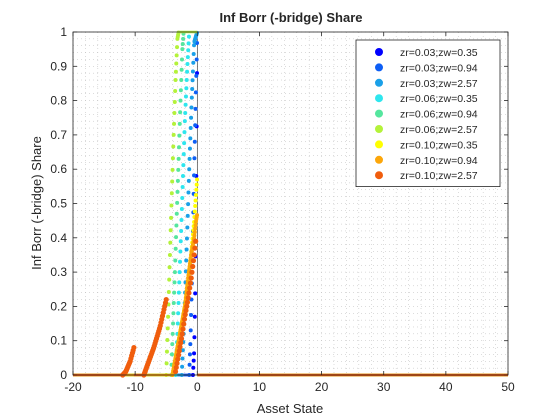 This screenshot has height=420, width=560. I want to click on legend-label: zr=0.10;zw=0.35, so click(439, 145).